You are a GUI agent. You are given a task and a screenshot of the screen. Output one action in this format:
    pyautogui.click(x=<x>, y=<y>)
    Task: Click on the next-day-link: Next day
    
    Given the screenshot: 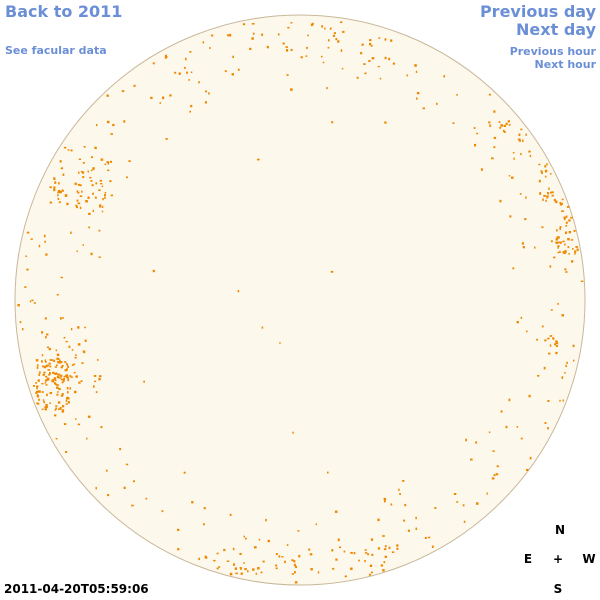 What is the action you would take?
    pyautogui.click(x=556, y=29)
    